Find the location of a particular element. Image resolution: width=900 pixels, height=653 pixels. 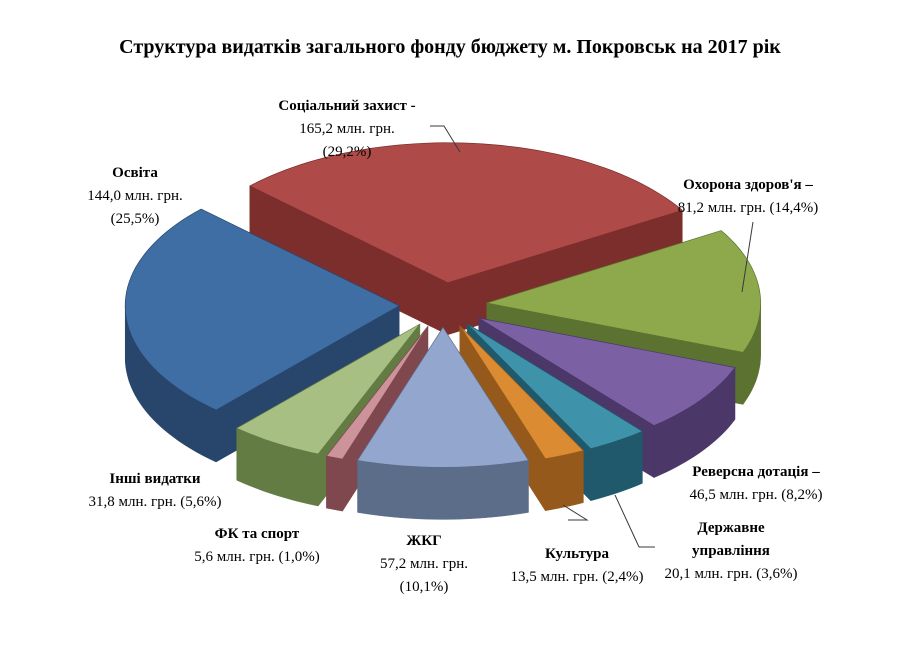

leader-line-Культура is located at coordinates (575, 512).